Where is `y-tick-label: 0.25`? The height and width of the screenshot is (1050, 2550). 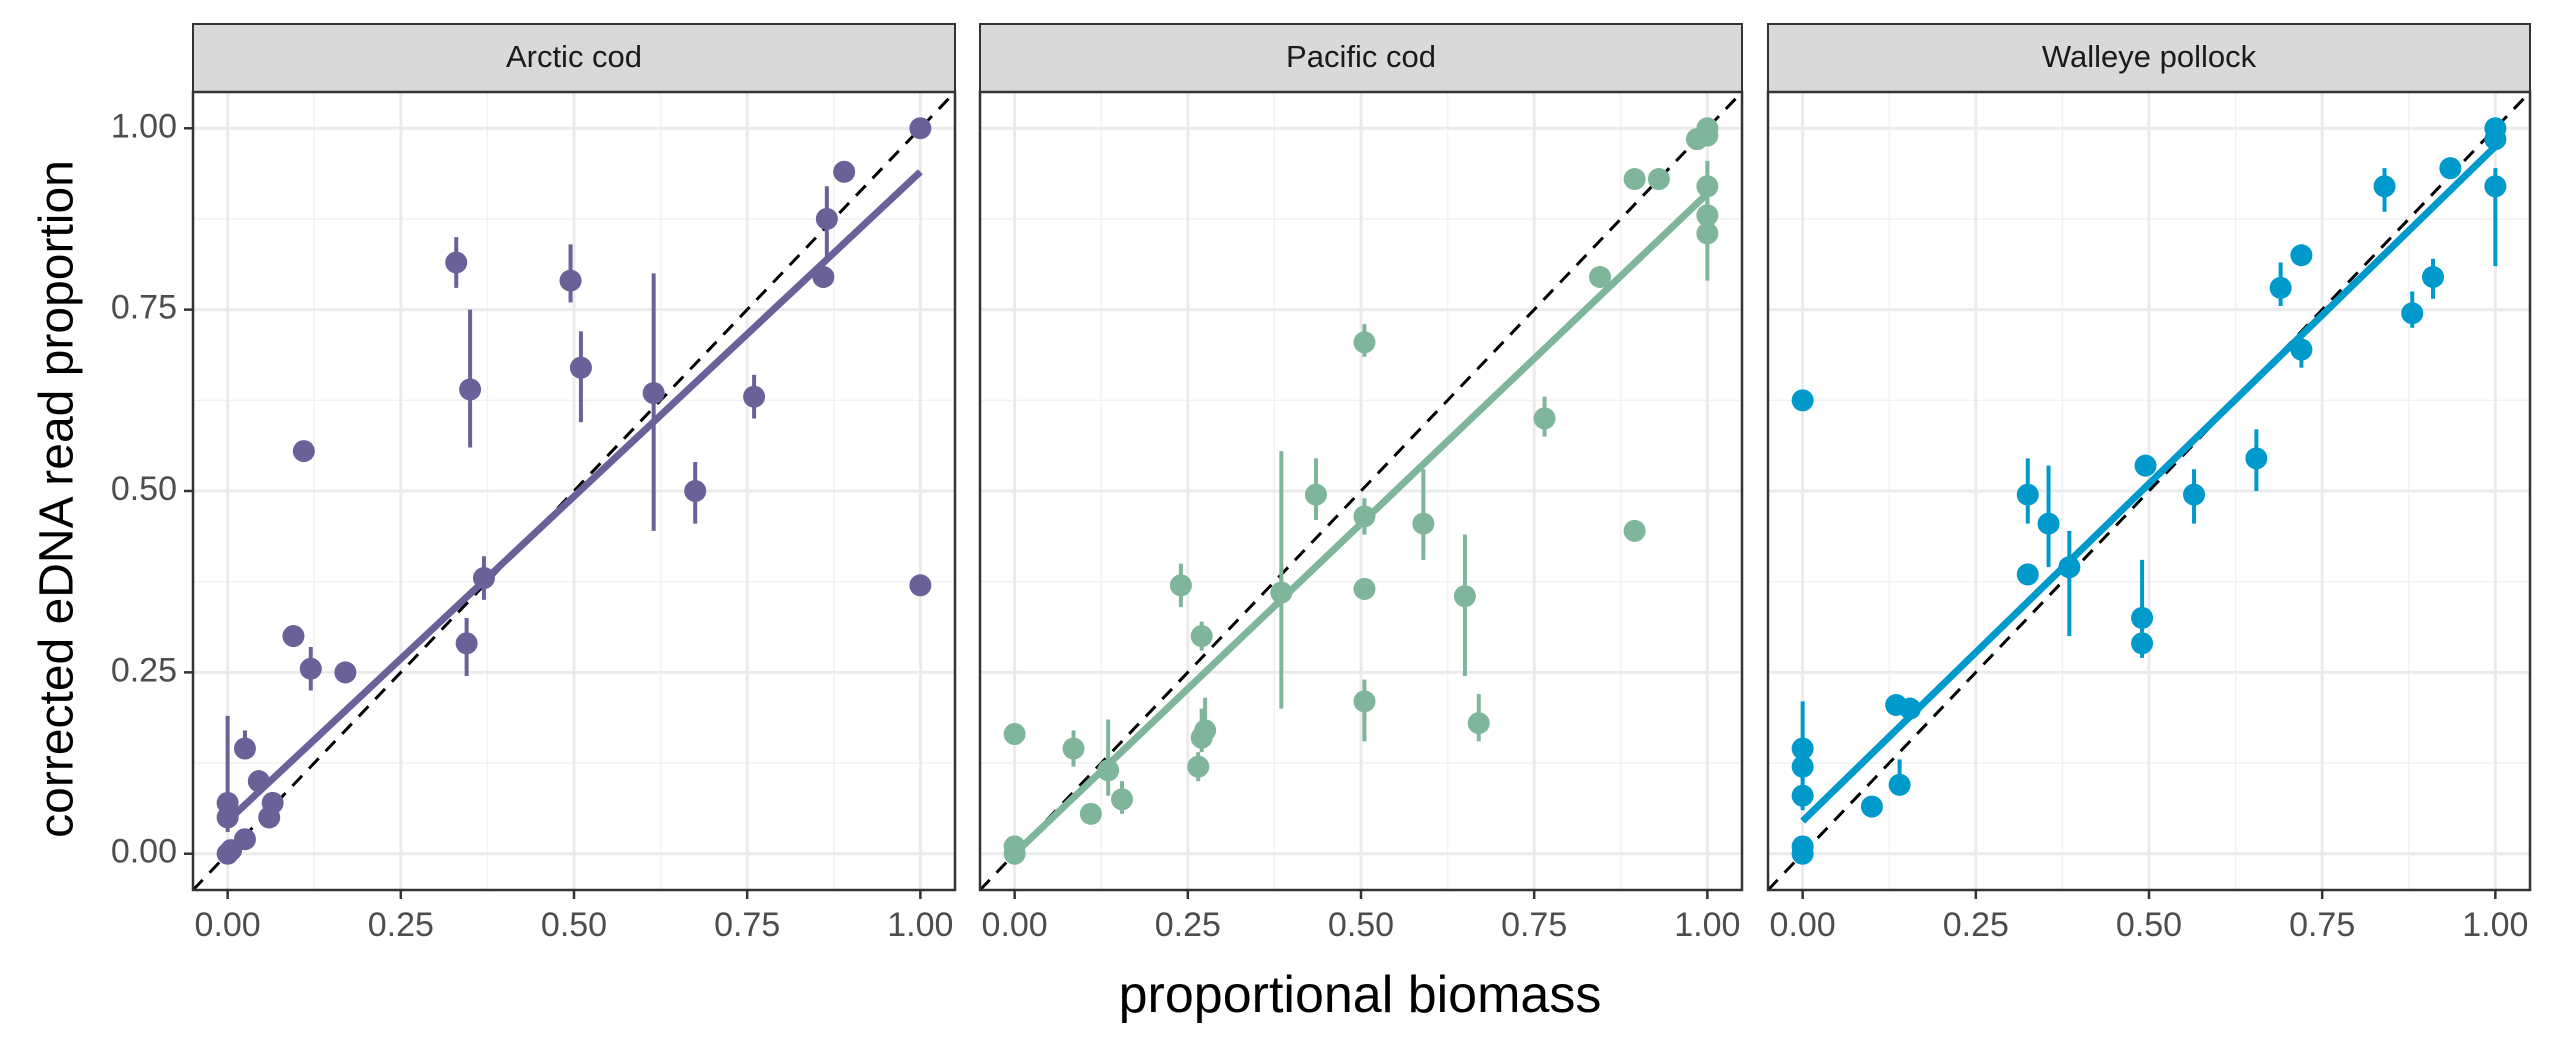
y-tick-label: 0.25 is located at coordinates (144, 670).